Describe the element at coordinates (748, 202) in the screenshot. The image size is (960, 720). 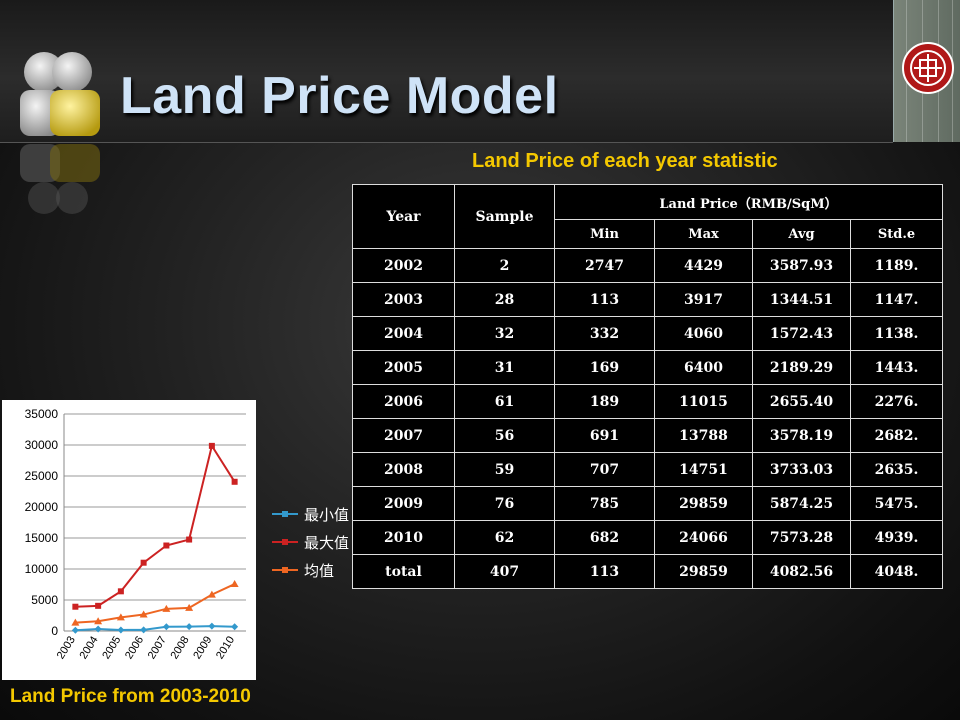
I see `header-land-price: Land Price（RMB/SqM）` at that location.